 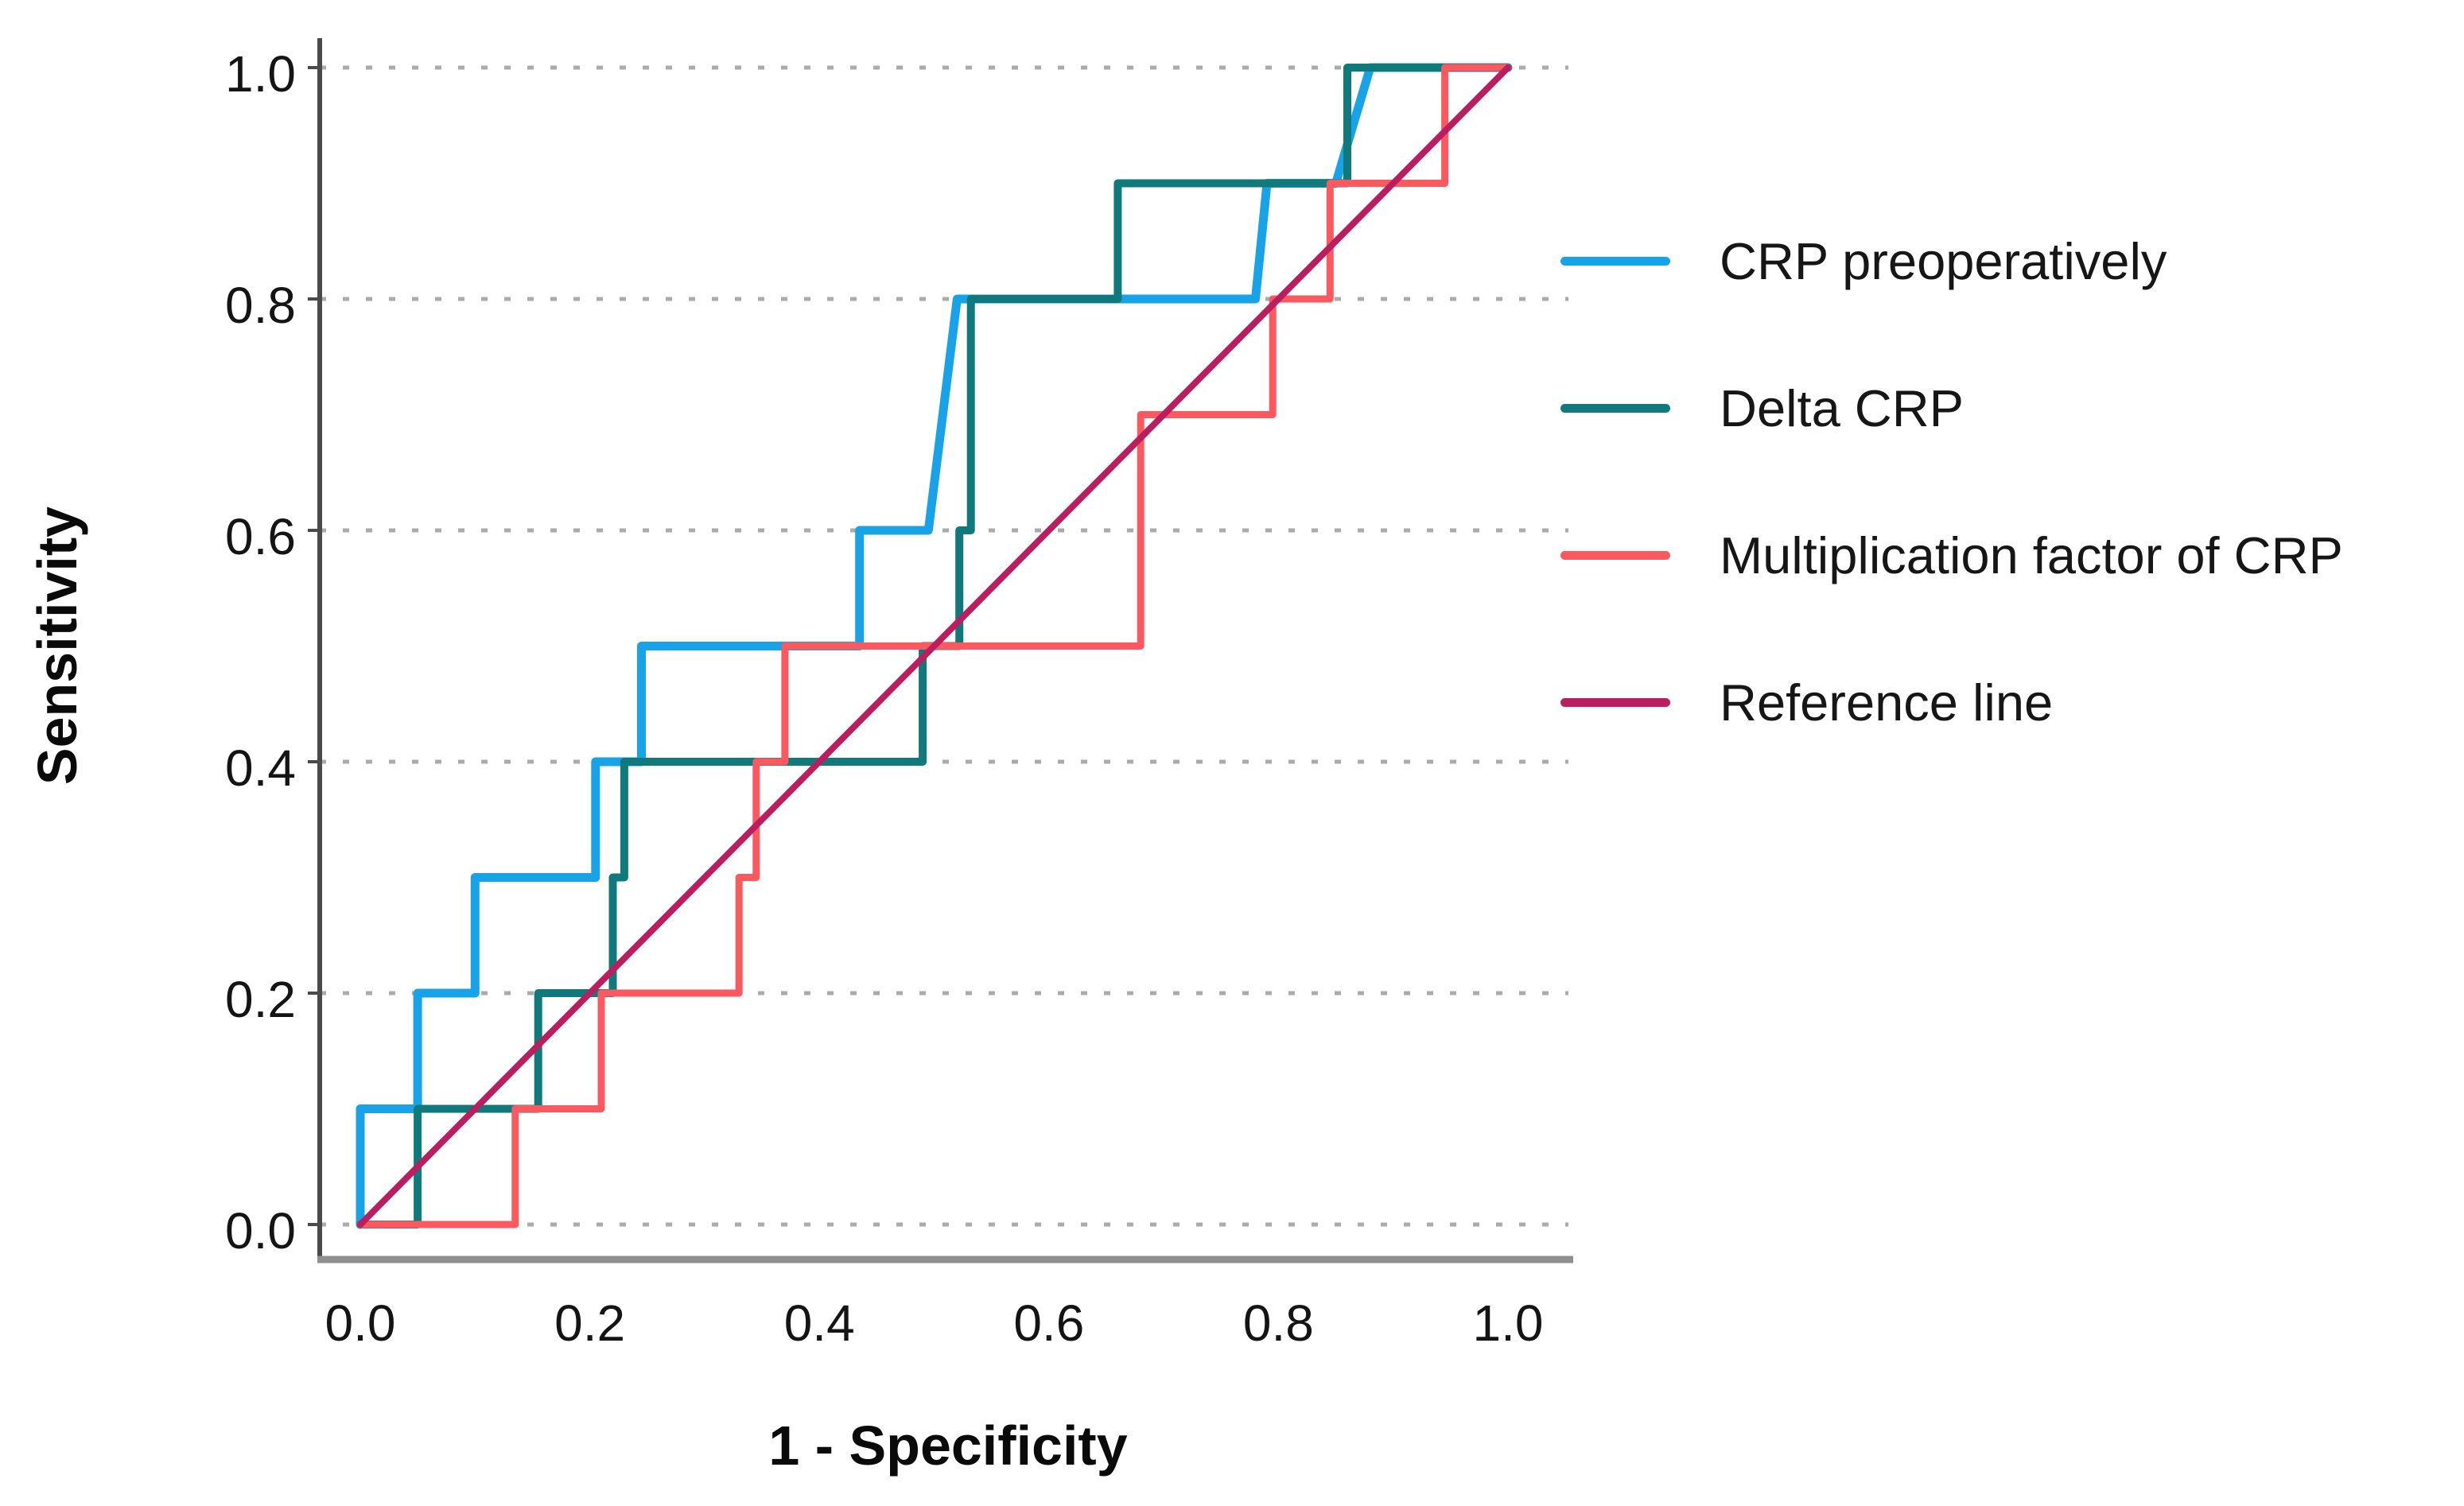 I want to click on y-tick-label-0.2: 0.2, so click(x=260, y=1000).